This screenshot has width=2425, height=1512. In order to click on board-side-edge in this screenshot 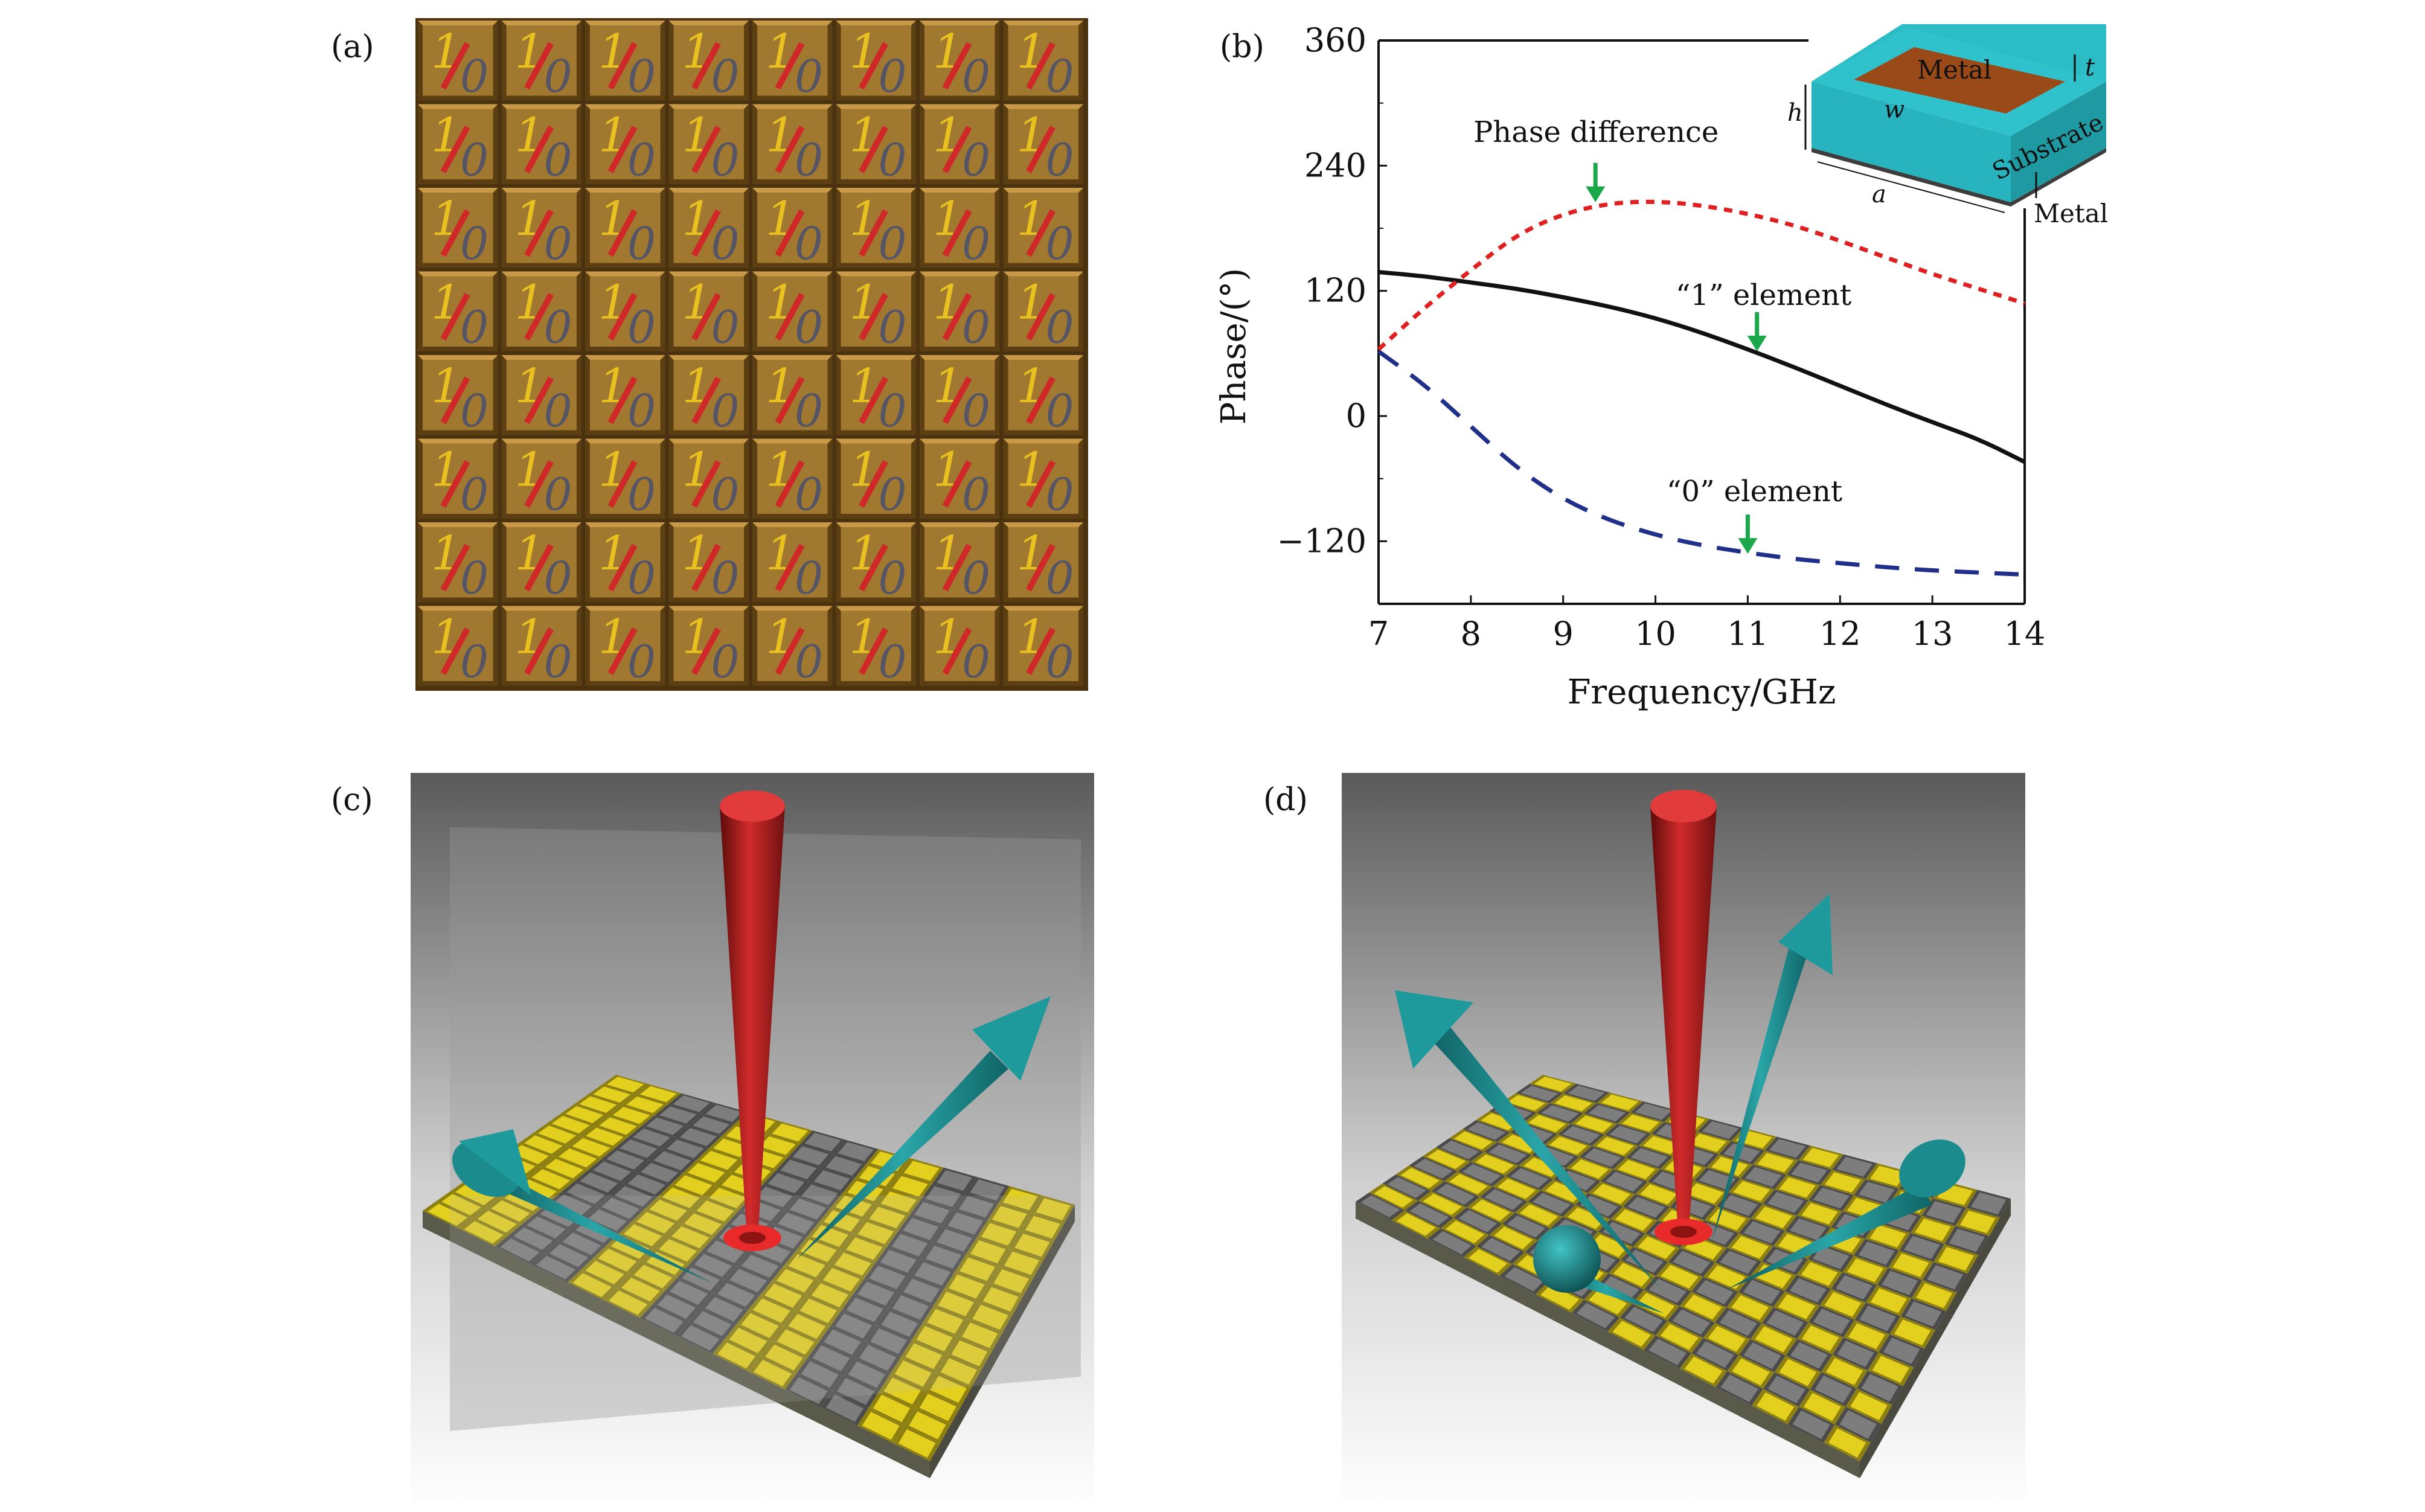, I will do `click(1935, 1338)`.